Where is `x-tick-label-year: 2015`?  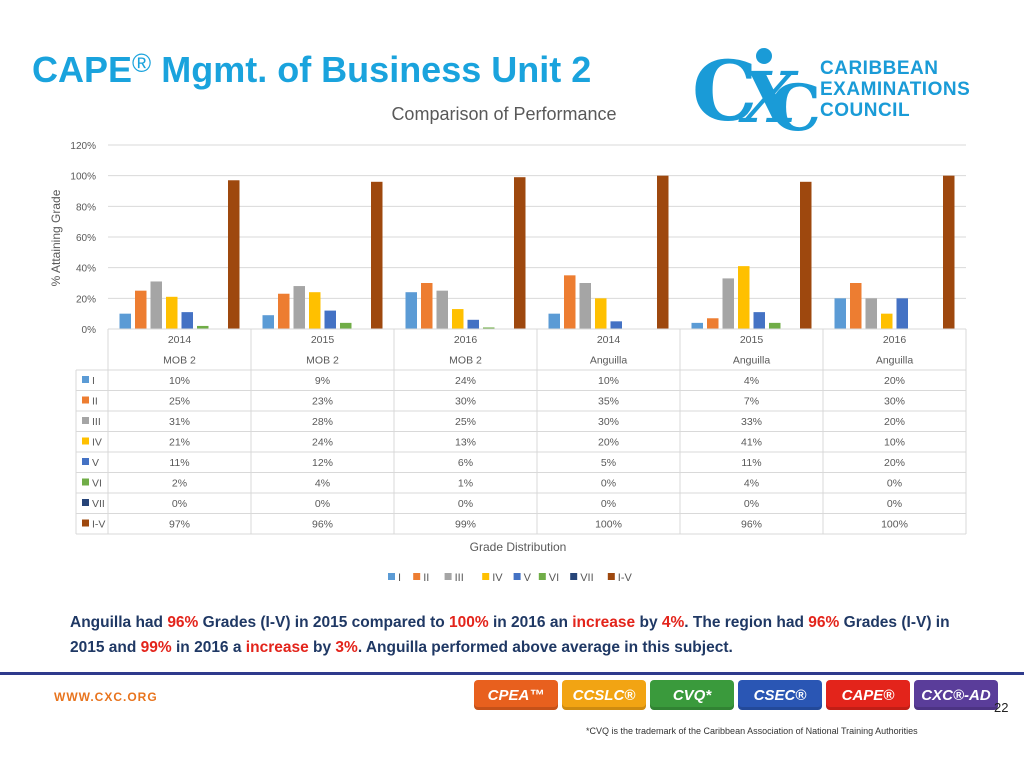
x-tick-label-year: 2015 is located at coordinates (752, 340).